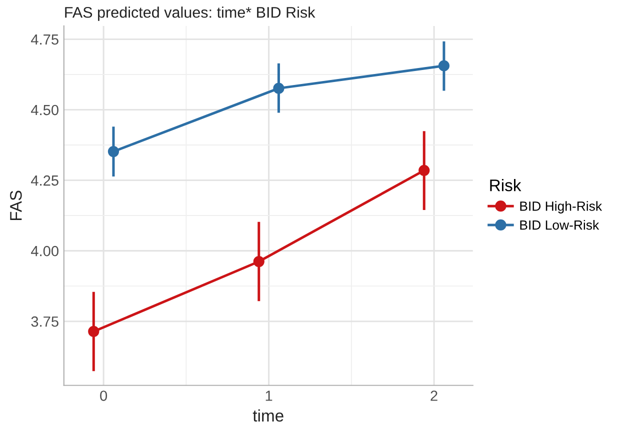 The image size is (639, 433). Describe the element at coordinates (434, 395) in the screenshot. I see `x-tick-label: 2` at that location.